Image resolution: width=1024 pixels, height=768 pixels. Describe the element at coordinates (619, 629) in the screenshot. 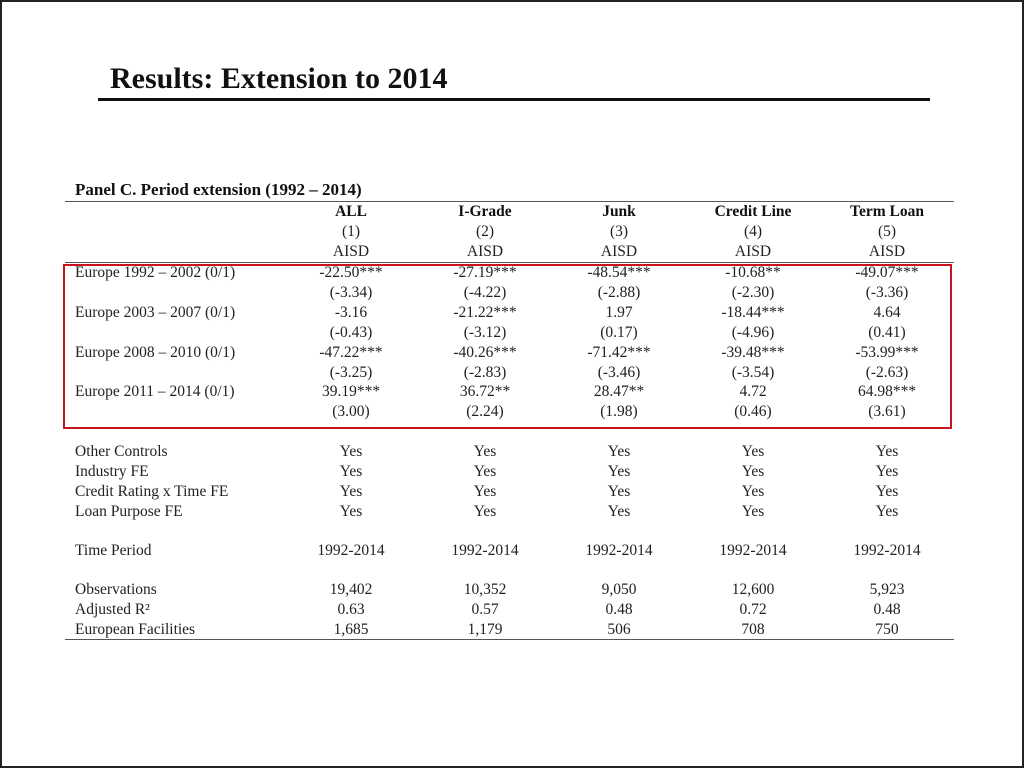

I see `stat-cell: 506` at that location.